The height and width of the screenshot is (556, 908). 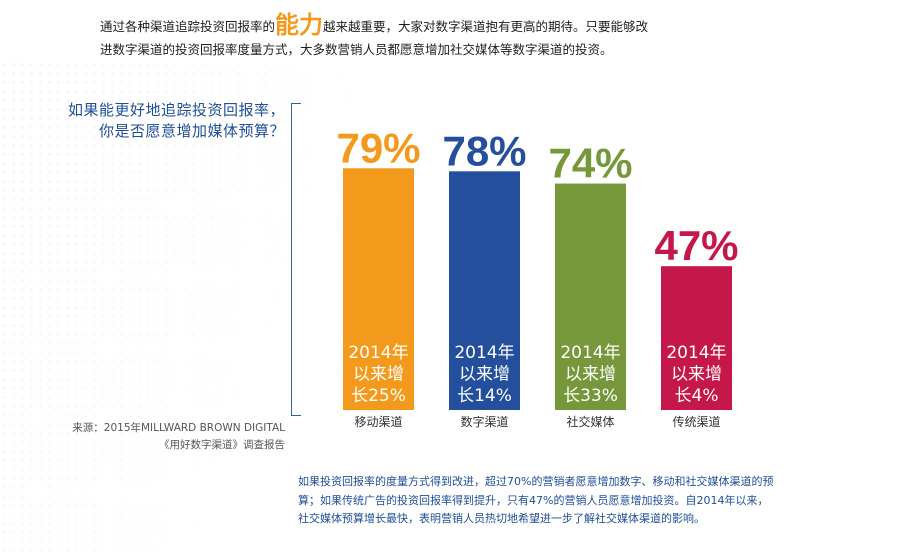 What do you see at coordinates (178, 428) in the screenshot?
I see `source-line-1: 来源：2015年MILLWARD BROWN DIGITAL` at bounding box center [178, 428].